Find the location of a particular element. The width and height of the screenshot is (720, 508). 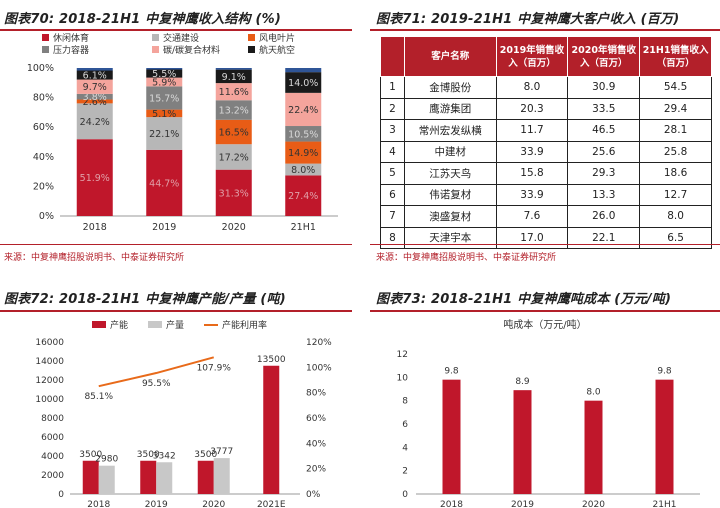

table-row: 7 澳盛复材 7.6 26.0 8.0 is located at coordinates (546, 216).